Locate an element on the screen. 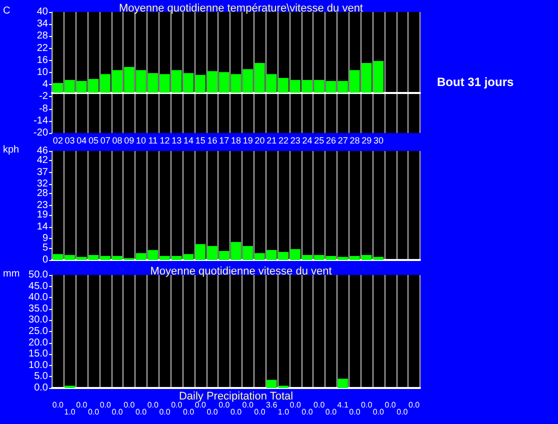  y-tick-label: 42 is located at coordinates (42, 160).